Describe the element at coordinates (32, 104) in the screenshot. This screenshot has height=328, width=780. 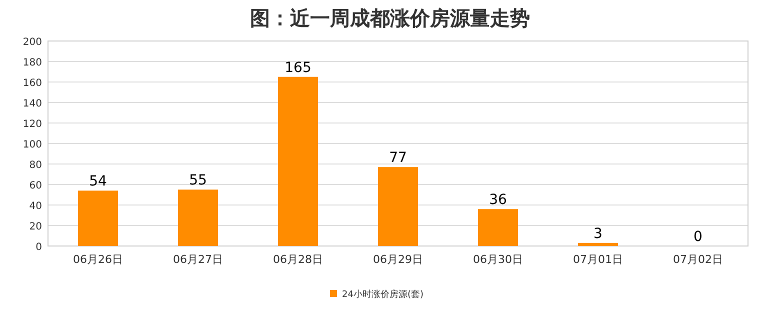
I see `y-tick-label: 140` at that location.